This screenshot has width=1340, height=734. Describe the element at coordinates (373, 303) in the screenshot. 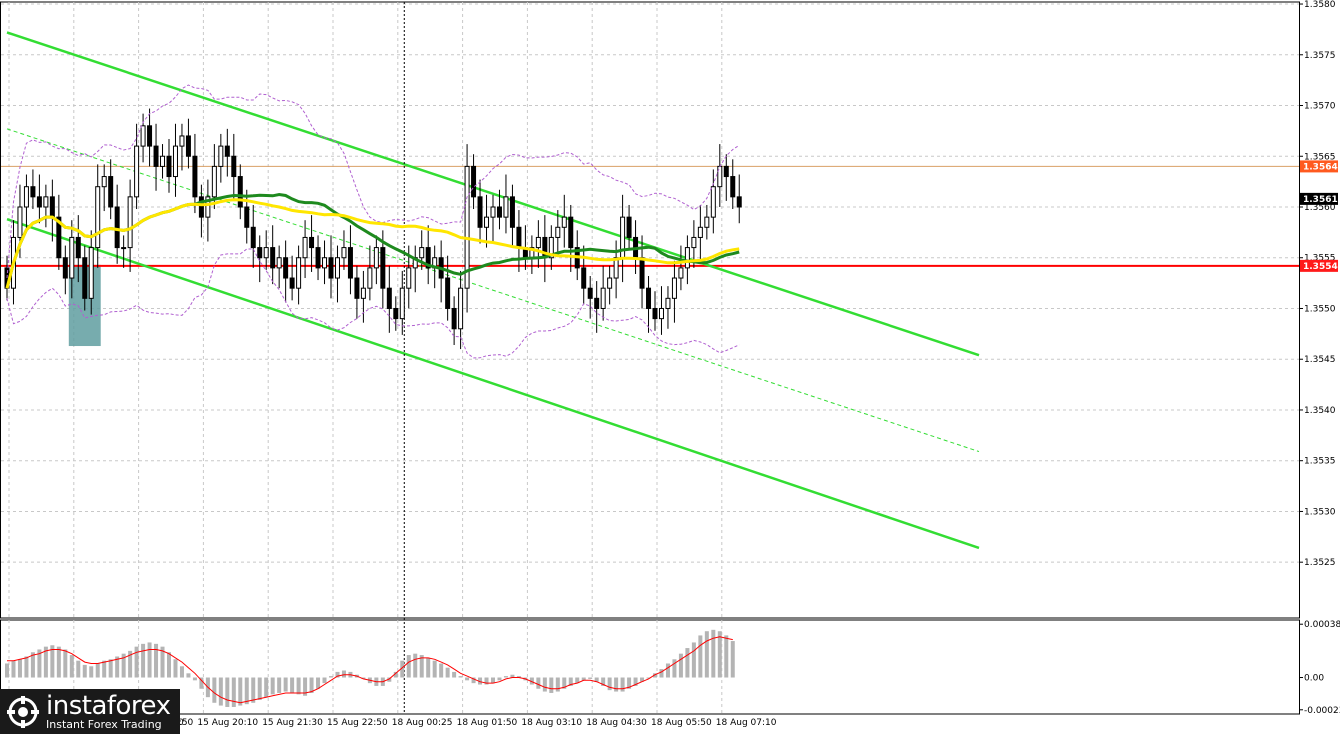

I see `envelope-lower-line` at that location.